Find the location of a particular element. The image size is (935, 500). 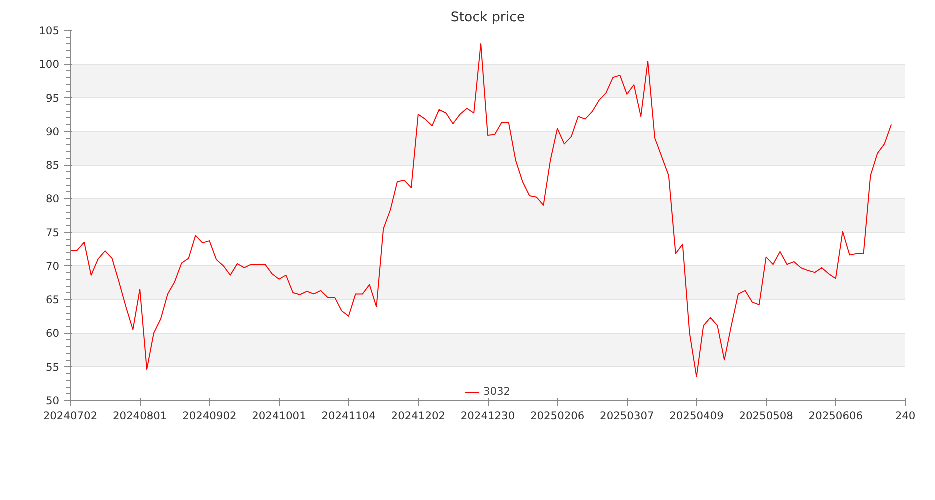

x-tick-label: 20250508 is located at coordinates (766, 416).